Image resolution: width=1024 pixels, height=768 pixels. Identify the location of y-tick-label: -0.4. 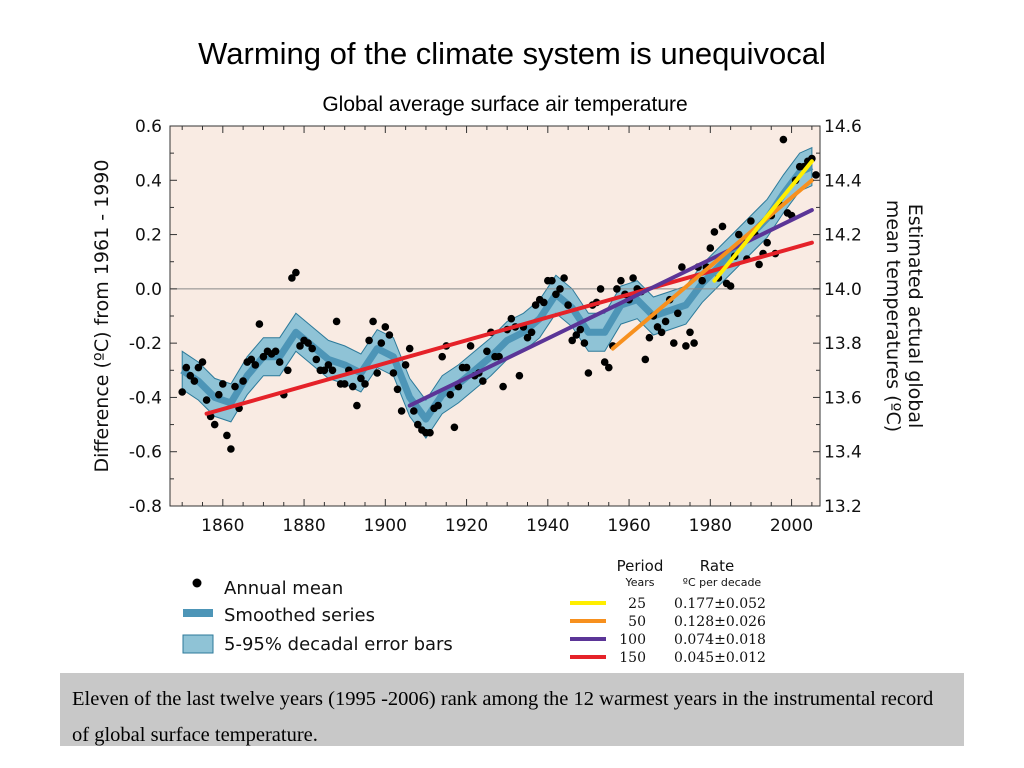
(145, 398).